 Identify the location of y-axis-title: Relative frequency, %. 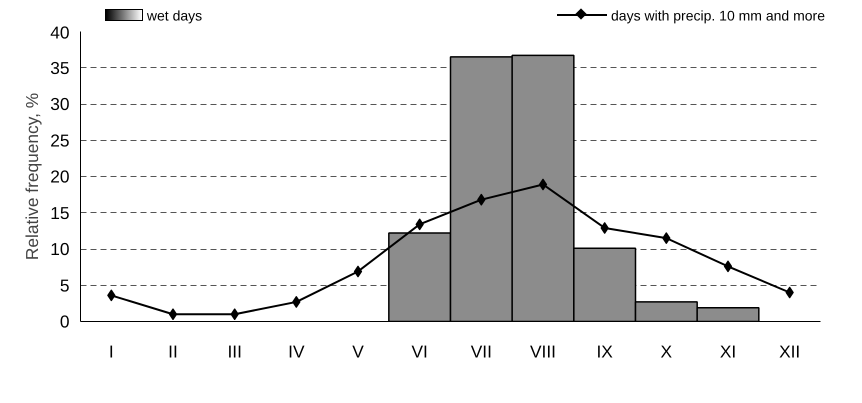
(32, 176).